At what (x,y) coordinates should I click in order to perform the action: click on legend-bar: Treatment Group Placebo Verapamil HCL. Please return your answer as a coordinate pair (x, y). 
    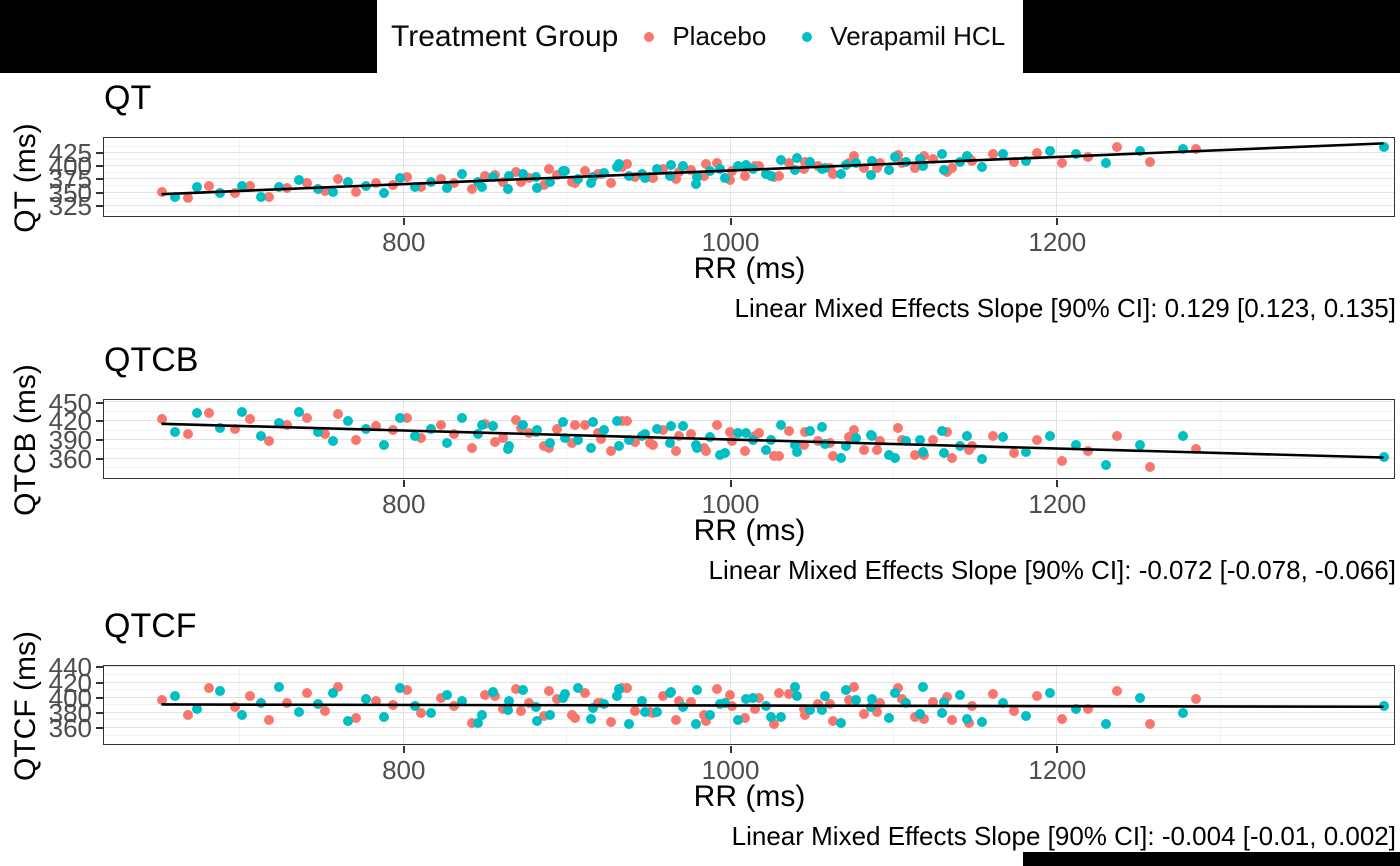
    Looking at the image, I should click on (700, 36).